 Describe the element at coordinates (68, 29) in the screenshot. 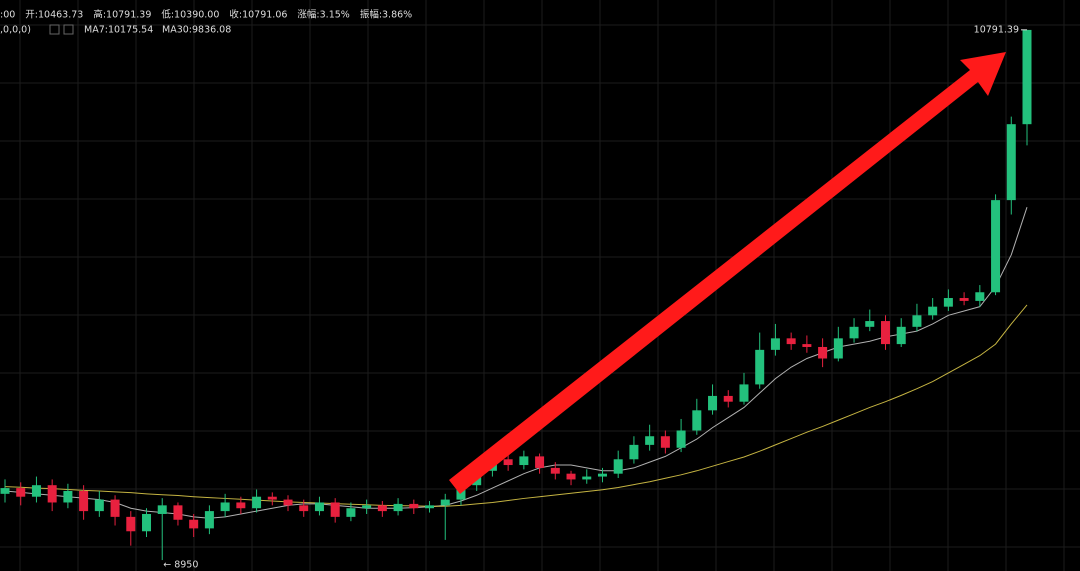

I see `icon-close` at that location.